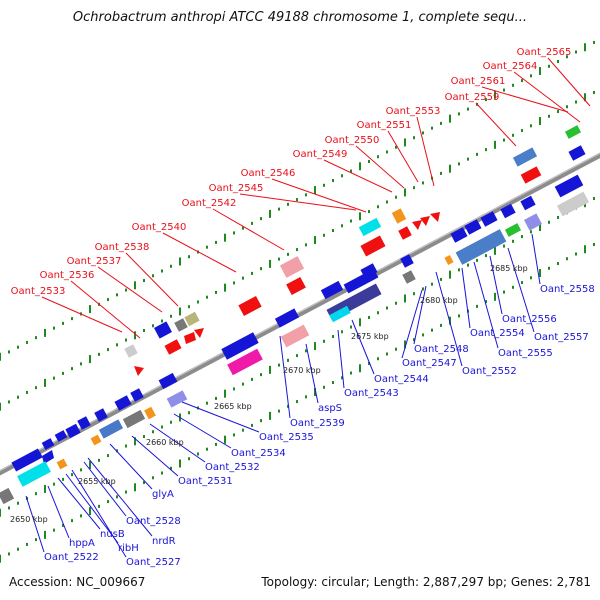 The image size is (600, 600). What do you see at coordinates (561, 337) in the screenshot?
I see `reverse-gene-label: Oant_2557` at bounding box center [561, 337].